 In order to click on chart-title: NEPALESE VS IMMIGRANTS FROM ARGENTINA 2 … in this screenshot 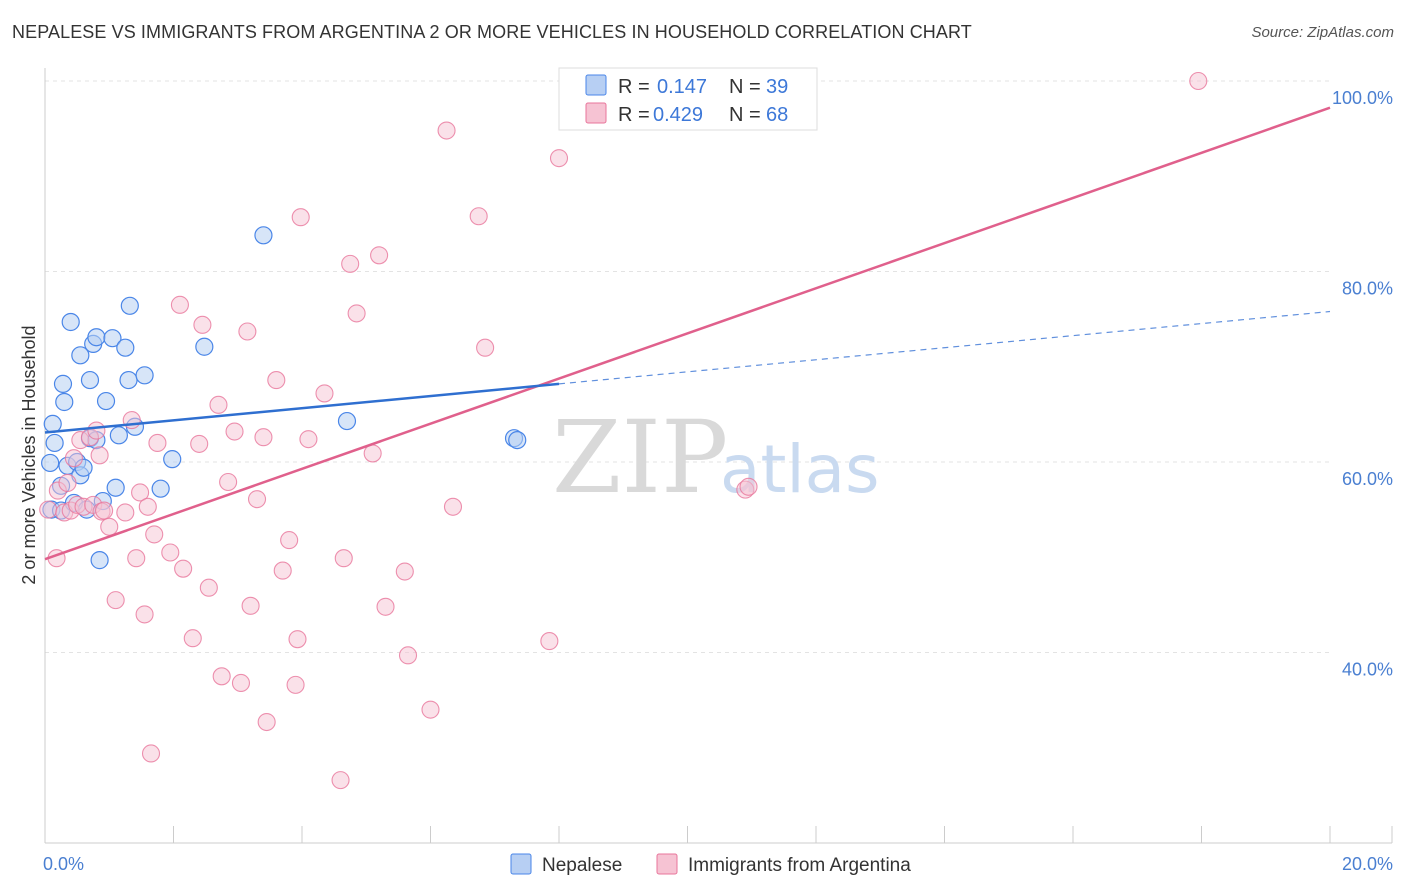, I will do `click(492, 32)`.